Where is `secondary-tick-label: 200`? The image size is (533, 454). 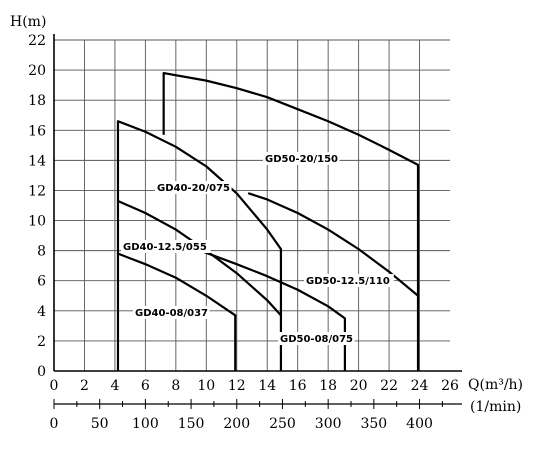
secondary-tick-label: 200 is located at coordinates (236, 424).